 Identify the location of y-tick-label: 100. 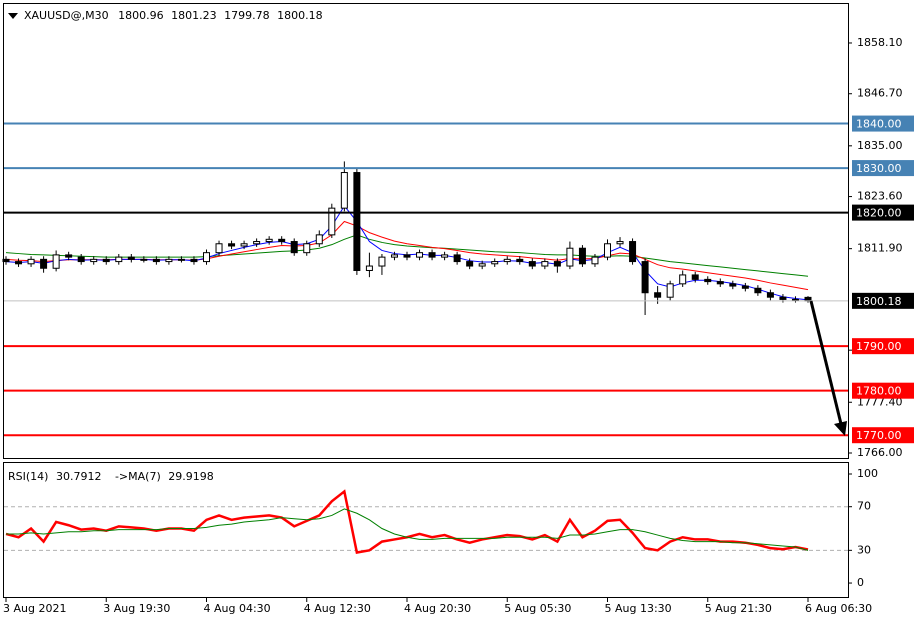
(867, 473).